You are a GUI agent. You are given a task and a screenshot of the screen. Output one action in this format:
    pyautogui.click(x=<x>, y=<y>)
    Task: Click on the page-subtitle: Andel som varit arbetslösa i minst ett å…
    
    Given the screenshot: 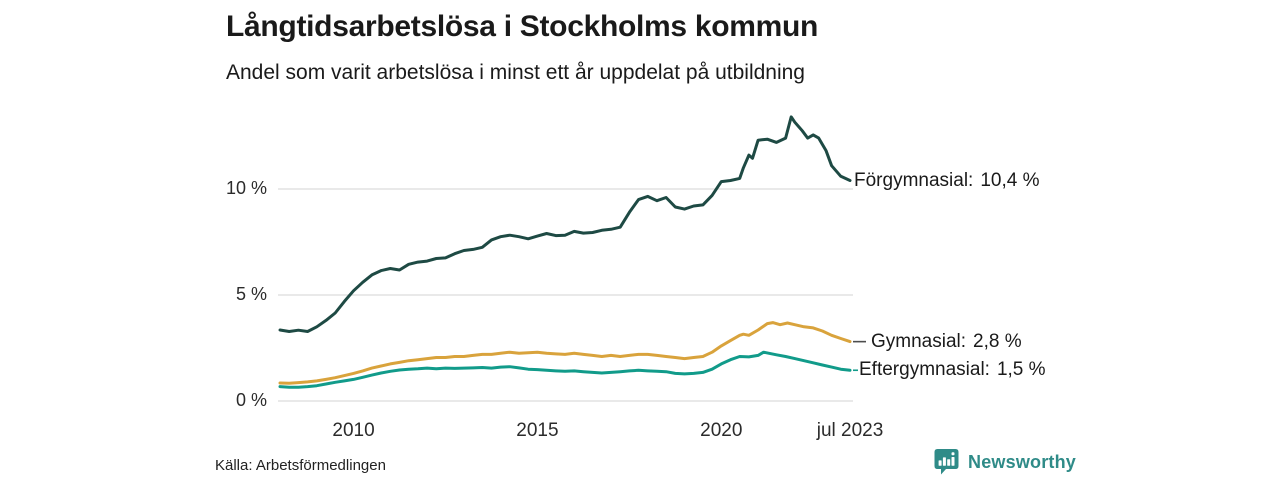 What is the action you would take?
    pyautogui.click(x=515, y=72)
    